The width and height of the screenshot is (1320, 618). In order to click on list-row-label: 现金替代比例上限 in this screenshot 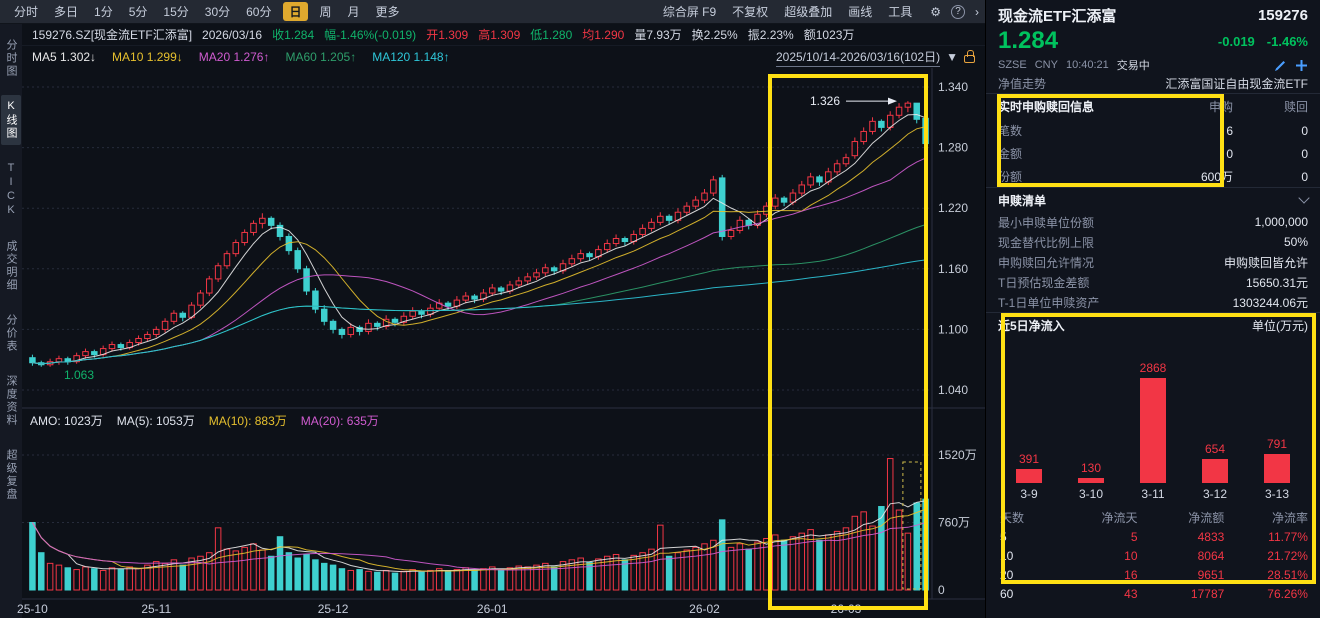, I will do `click(1046, 242)`.